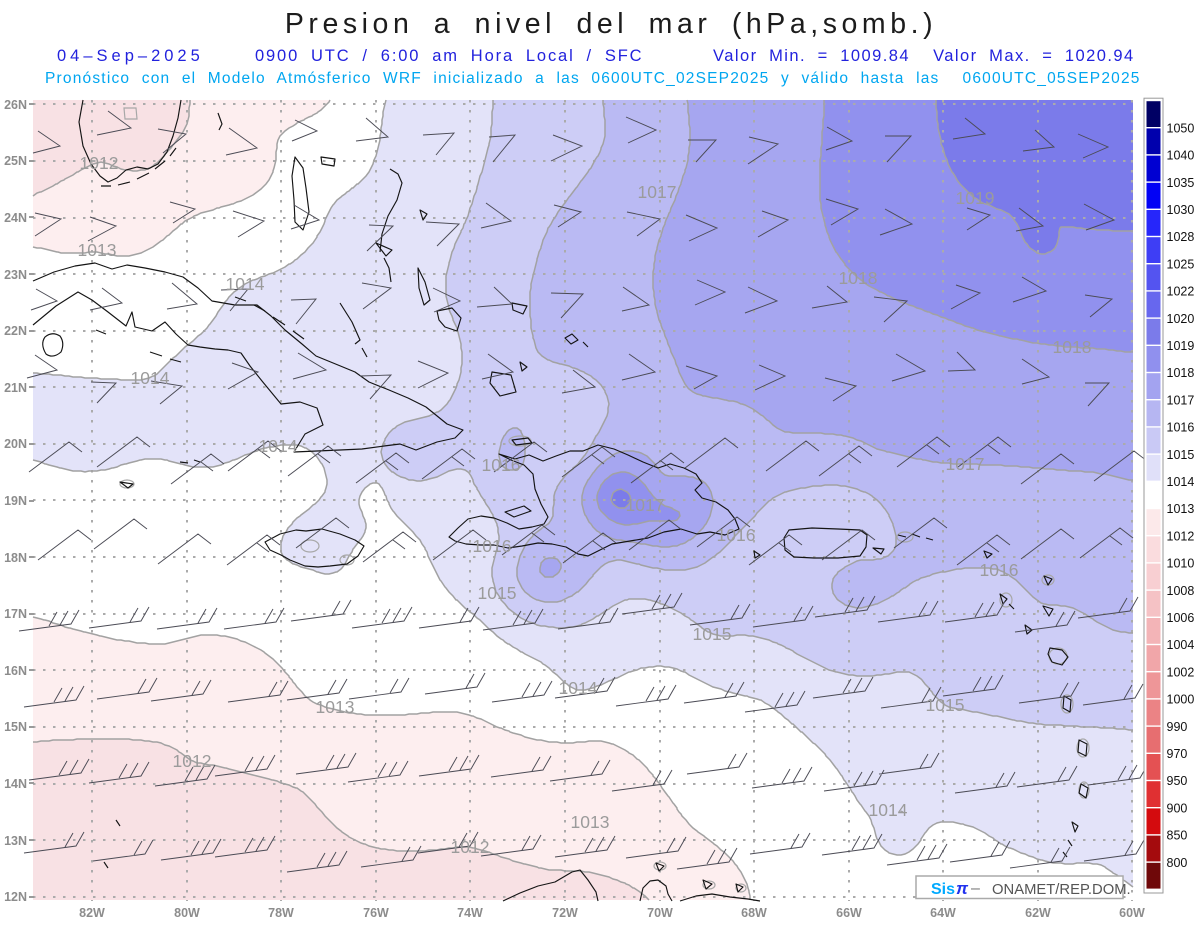  Describe the element at coordinates (15, 671) in the screenshot. I see `svg-text: 16N` at that location.